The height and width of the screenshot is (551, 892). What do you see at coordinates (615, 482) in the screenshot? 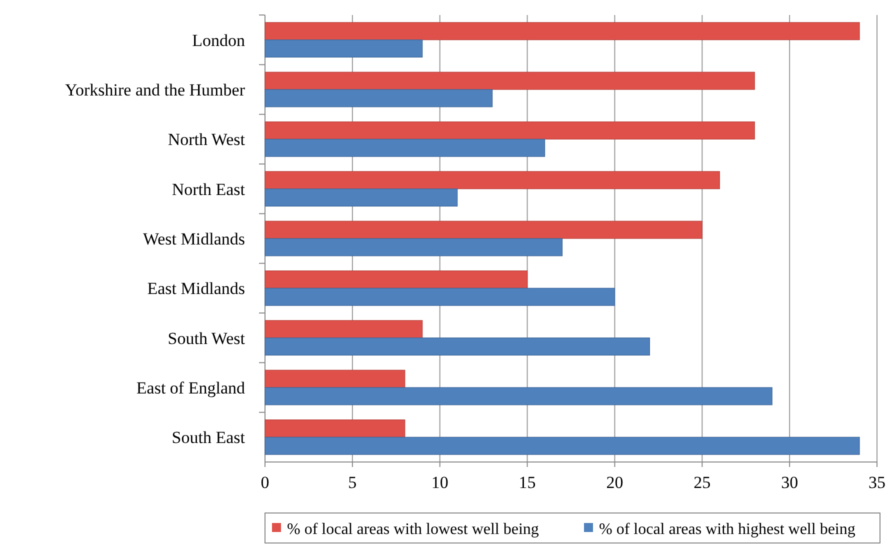
I see `x-tick-label: 20` at bounding box center [615, 482].